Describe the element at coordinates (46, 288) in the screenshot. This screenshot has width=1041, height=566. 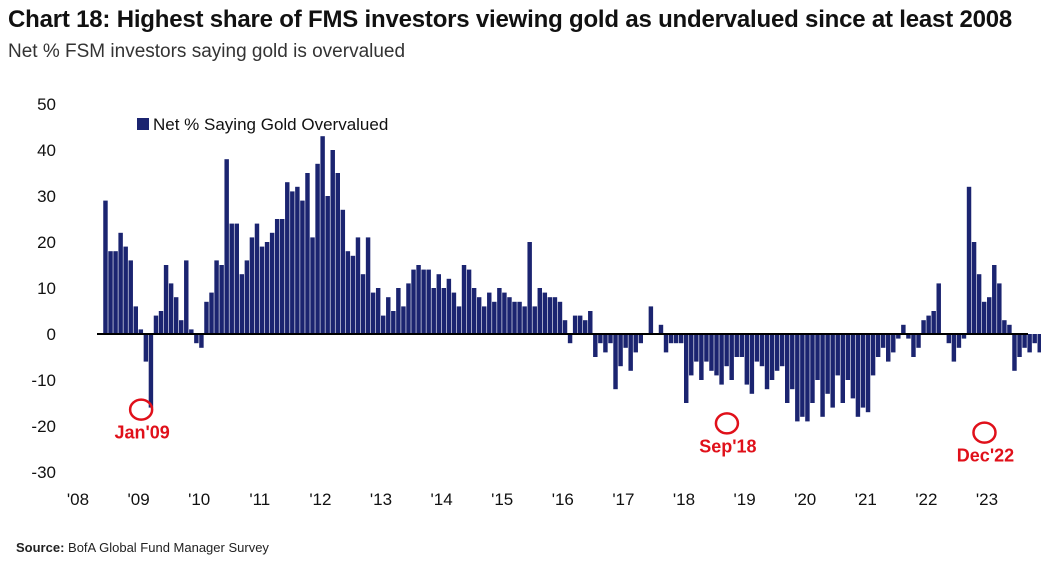
I see `y-tick-label: 10` at that location.